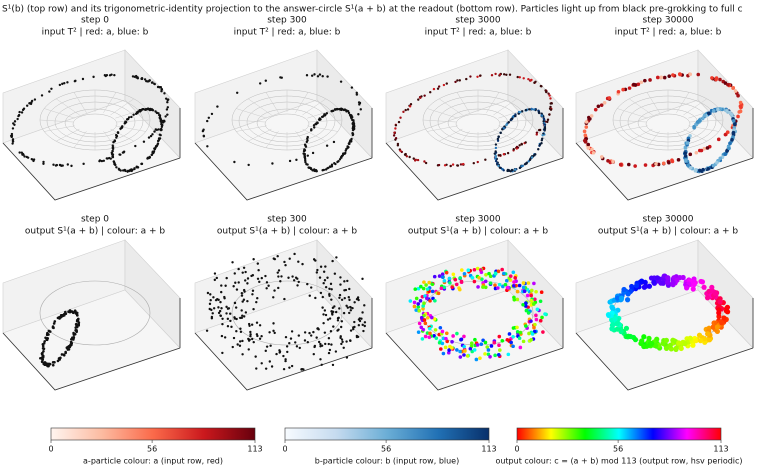 Image resolution: width=763 pixels, height=473 pixels. I want to click on torus-wire, so click(442, 113).